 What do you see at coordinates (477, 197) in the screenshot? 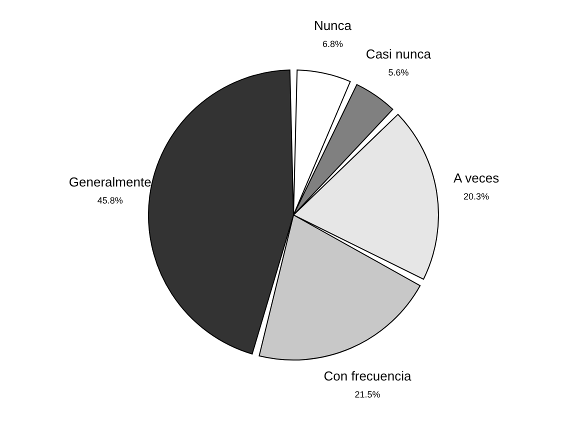
I see `data-label: 20.3%` at bounding box center [477, 197].